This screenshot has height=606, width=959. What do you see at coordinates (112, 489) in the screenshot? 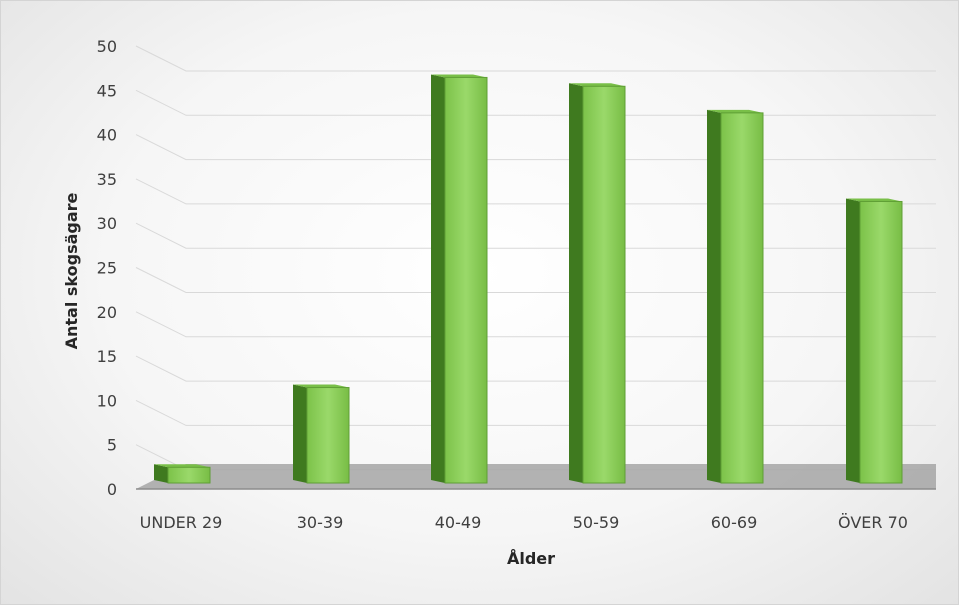
I see `y-tick-label: 0` at bounding box center [112, 489].